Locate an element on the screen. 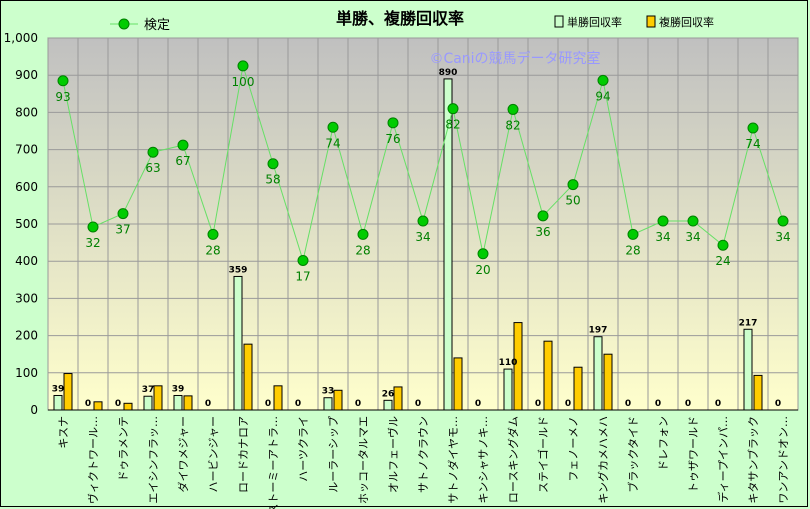  kentei-data-label: 50 is located at coordinates (572, 201).